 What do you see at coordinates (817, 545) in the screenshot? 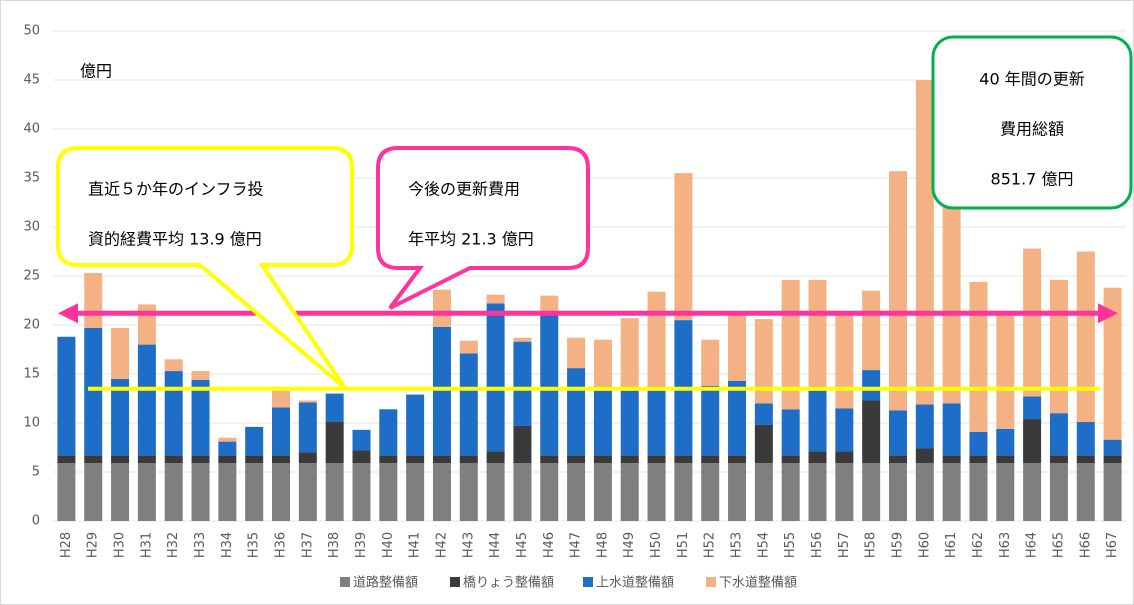
I see `x-tick-label: H56` at bounding box center [817, 545].